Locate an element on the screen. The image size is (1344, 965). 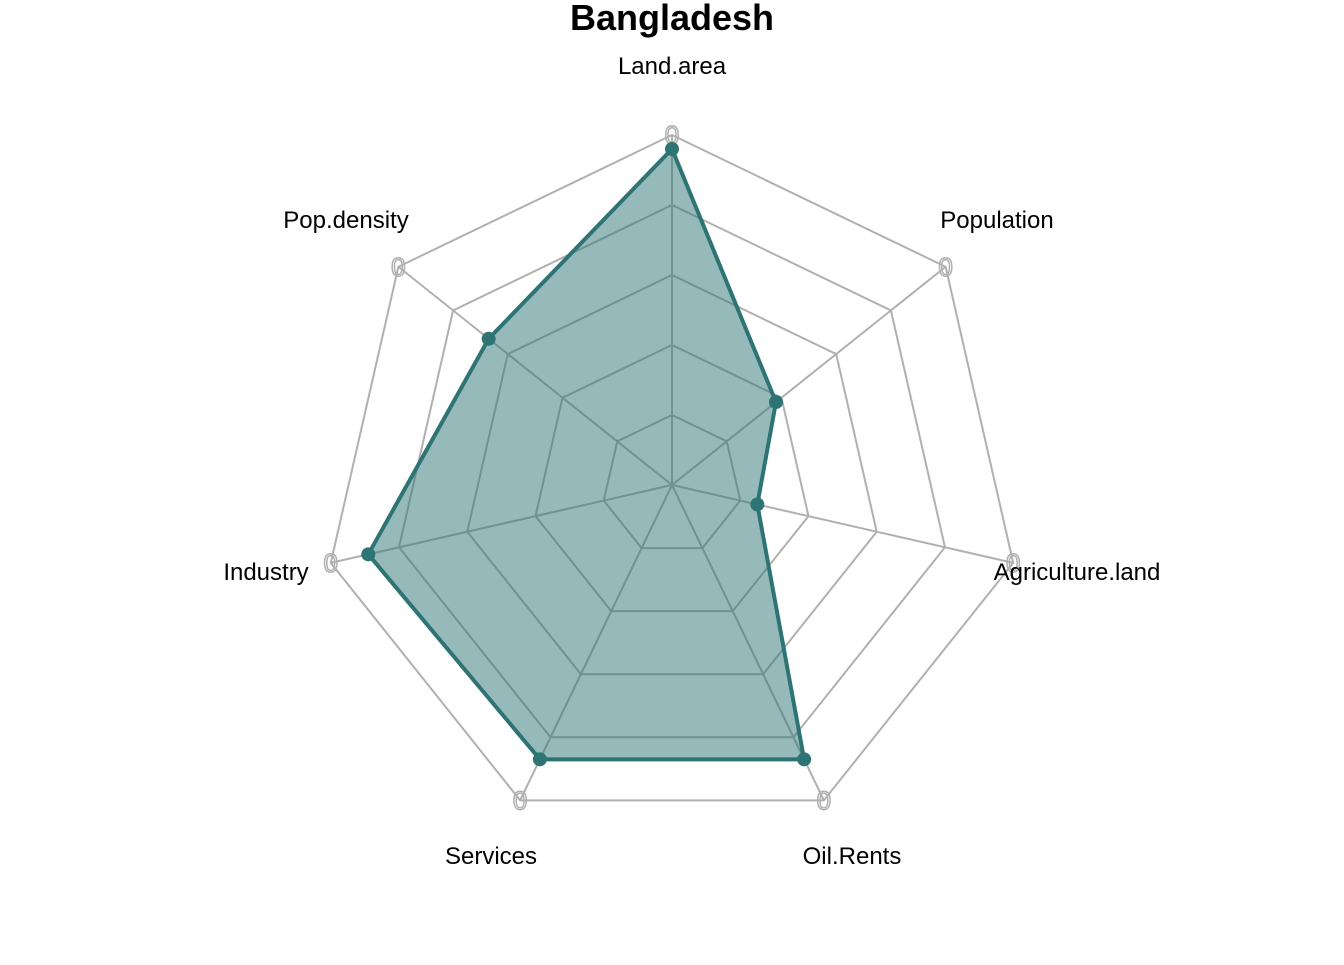
axis-label-industry: Industry is located at coordinates (265, 572).